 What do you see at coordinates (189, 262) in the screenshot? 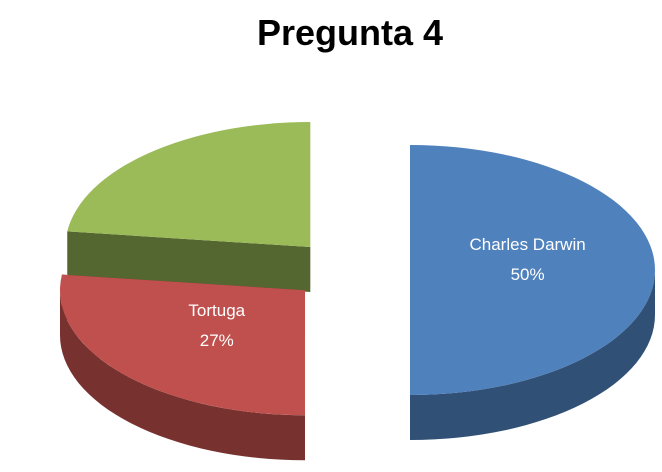
I see `slice-side` at bounding box center [189, 262].